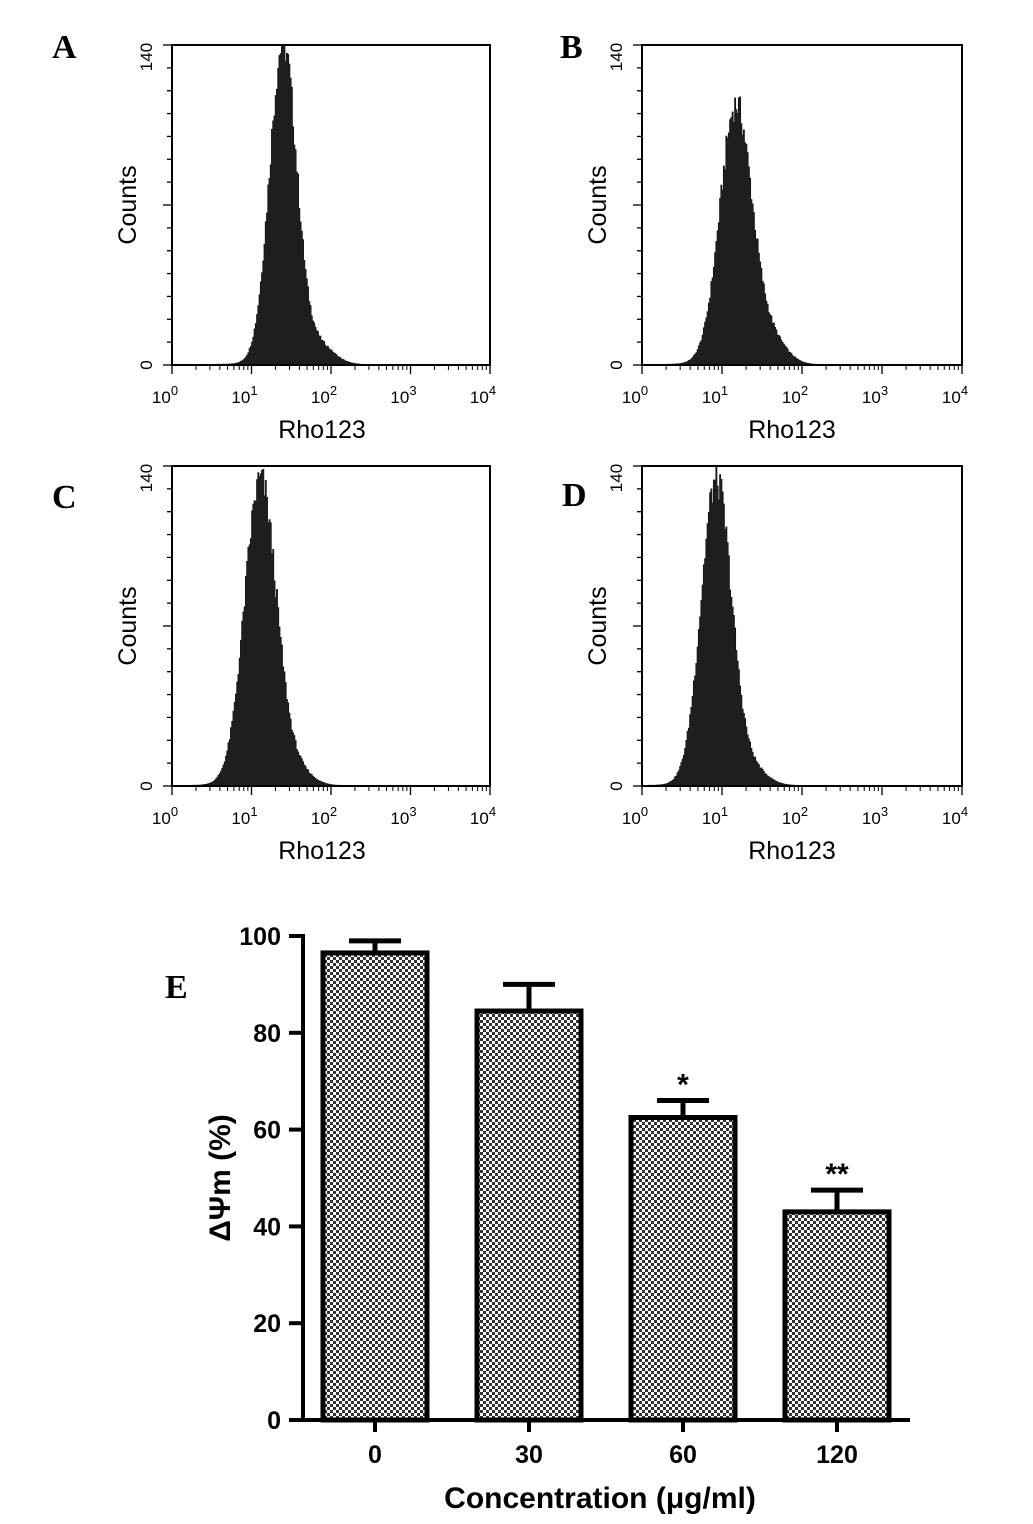 The height and width of the screenshot is (1524, 1033). What do you see at coordinates (837, 1174) in the screenshot?
I see `significance-label: **` at bounding box center [837, 1174].